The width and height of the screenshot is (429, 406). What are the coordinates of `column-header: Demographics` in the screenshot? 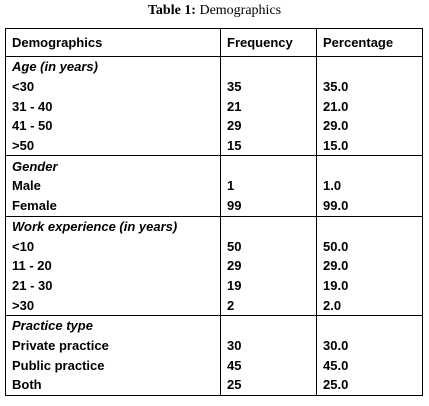 It's located at (113, 42).